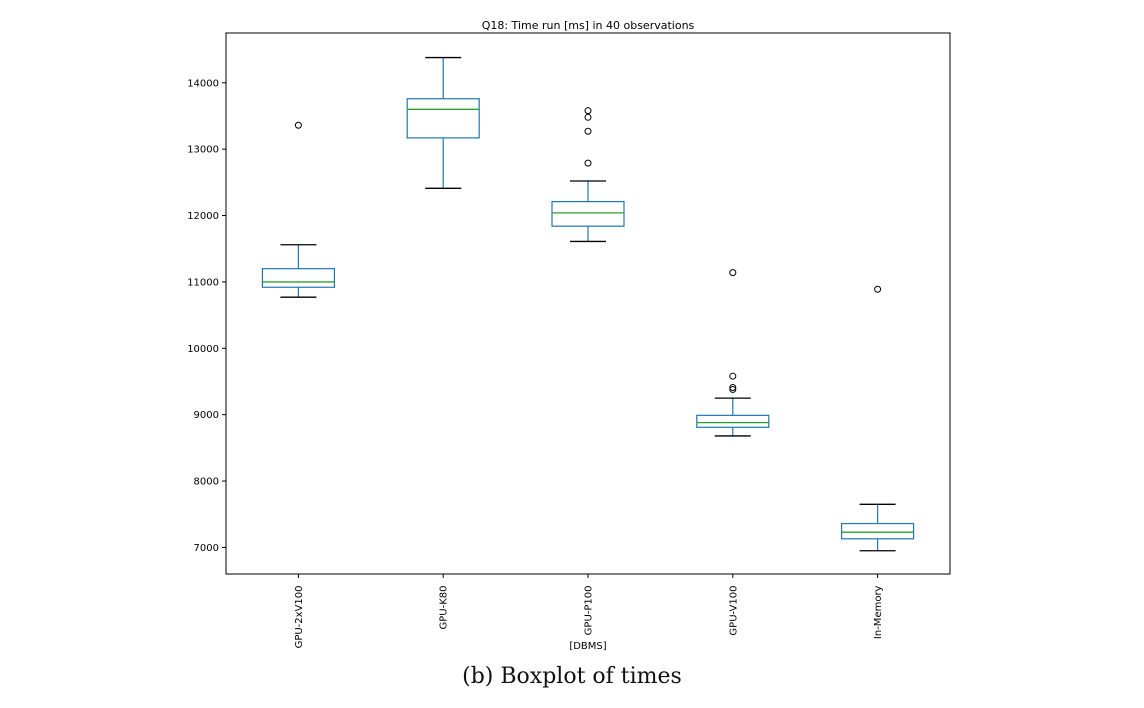  Describe the element at coordinates (588, 25) in the screenshot. I see `chart-title: Q18: Time run [ms] in 40 observations` at that location.